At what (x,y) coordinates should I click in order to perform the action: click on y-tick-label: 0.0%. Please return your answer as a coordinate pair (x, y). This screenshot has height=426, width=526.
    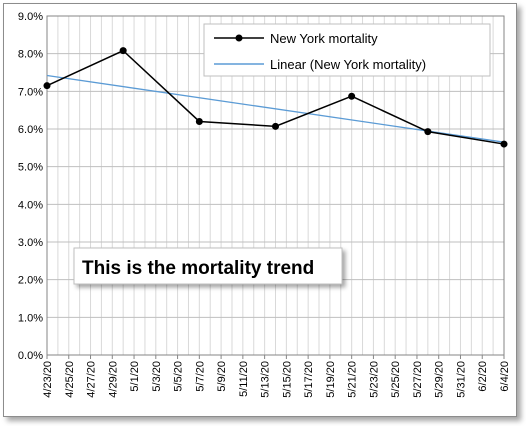
    Looking at the image, I should click on (30, 356).